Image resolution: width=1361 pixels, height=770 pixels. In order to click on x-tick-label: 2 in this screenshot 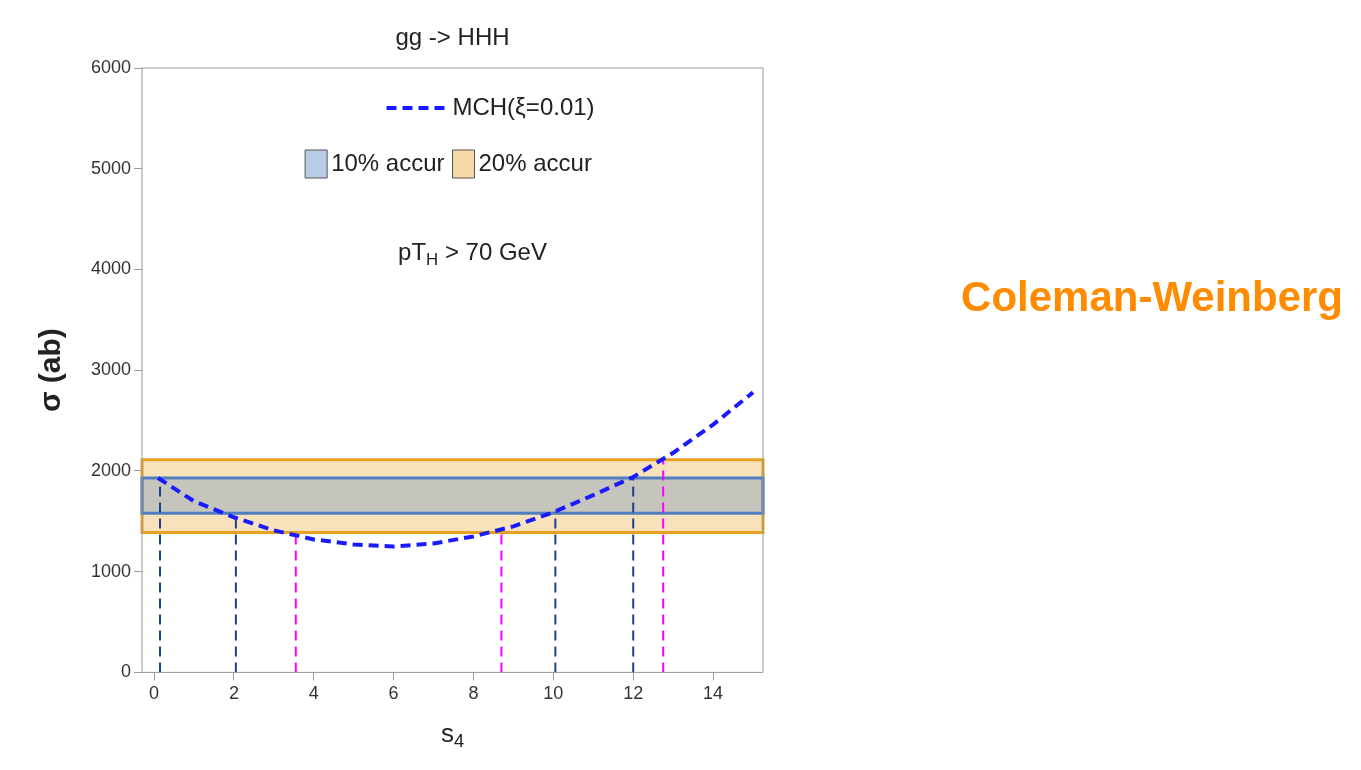, I will do `click(233, 693)`.